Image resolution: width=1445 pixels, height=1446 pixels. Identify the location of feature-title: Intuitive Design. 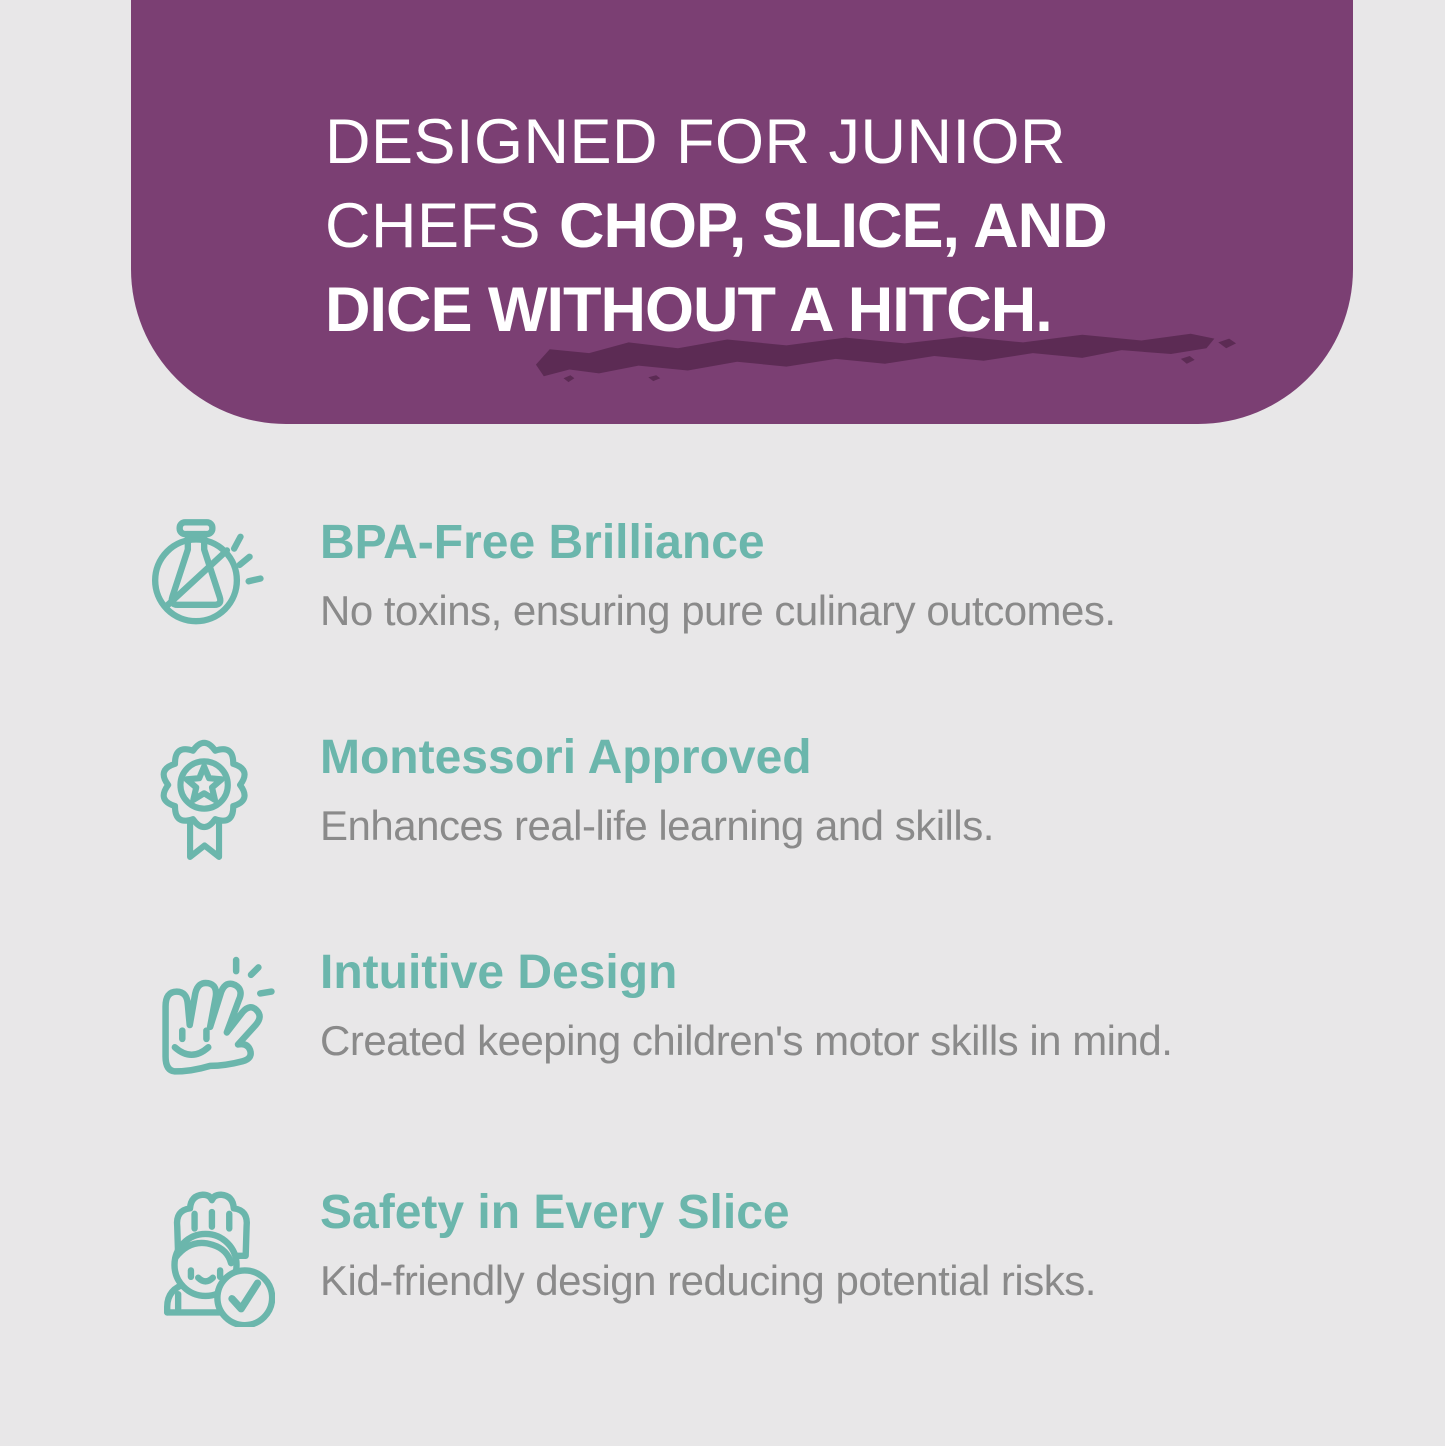
(499, 972).